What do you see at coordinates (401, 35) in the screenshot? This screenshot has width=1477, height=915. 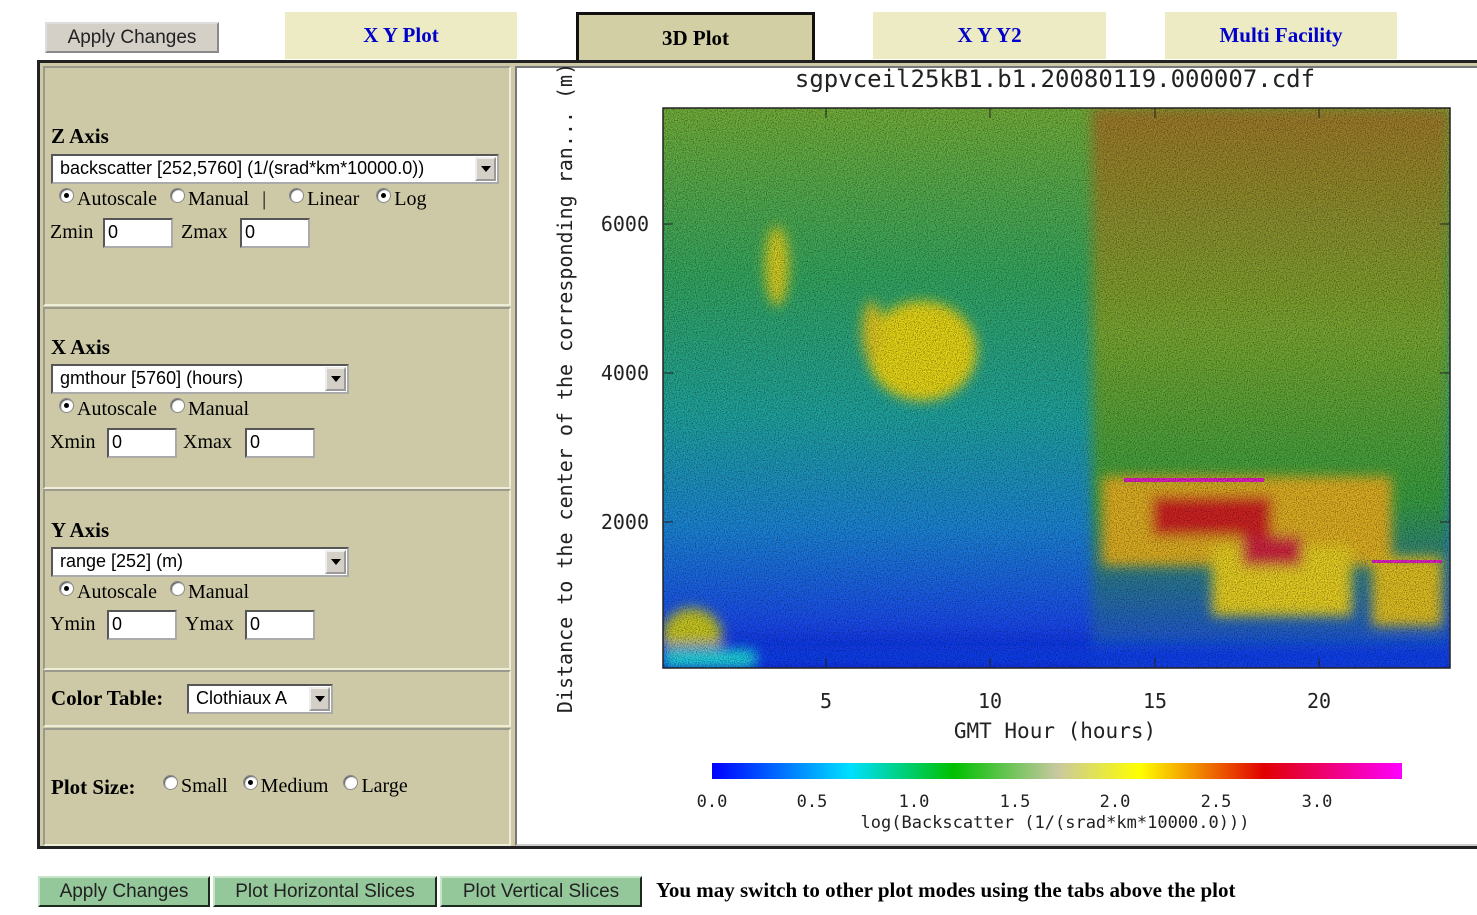 I see `tab: X Y Plot` at bounding box center [401, 35].